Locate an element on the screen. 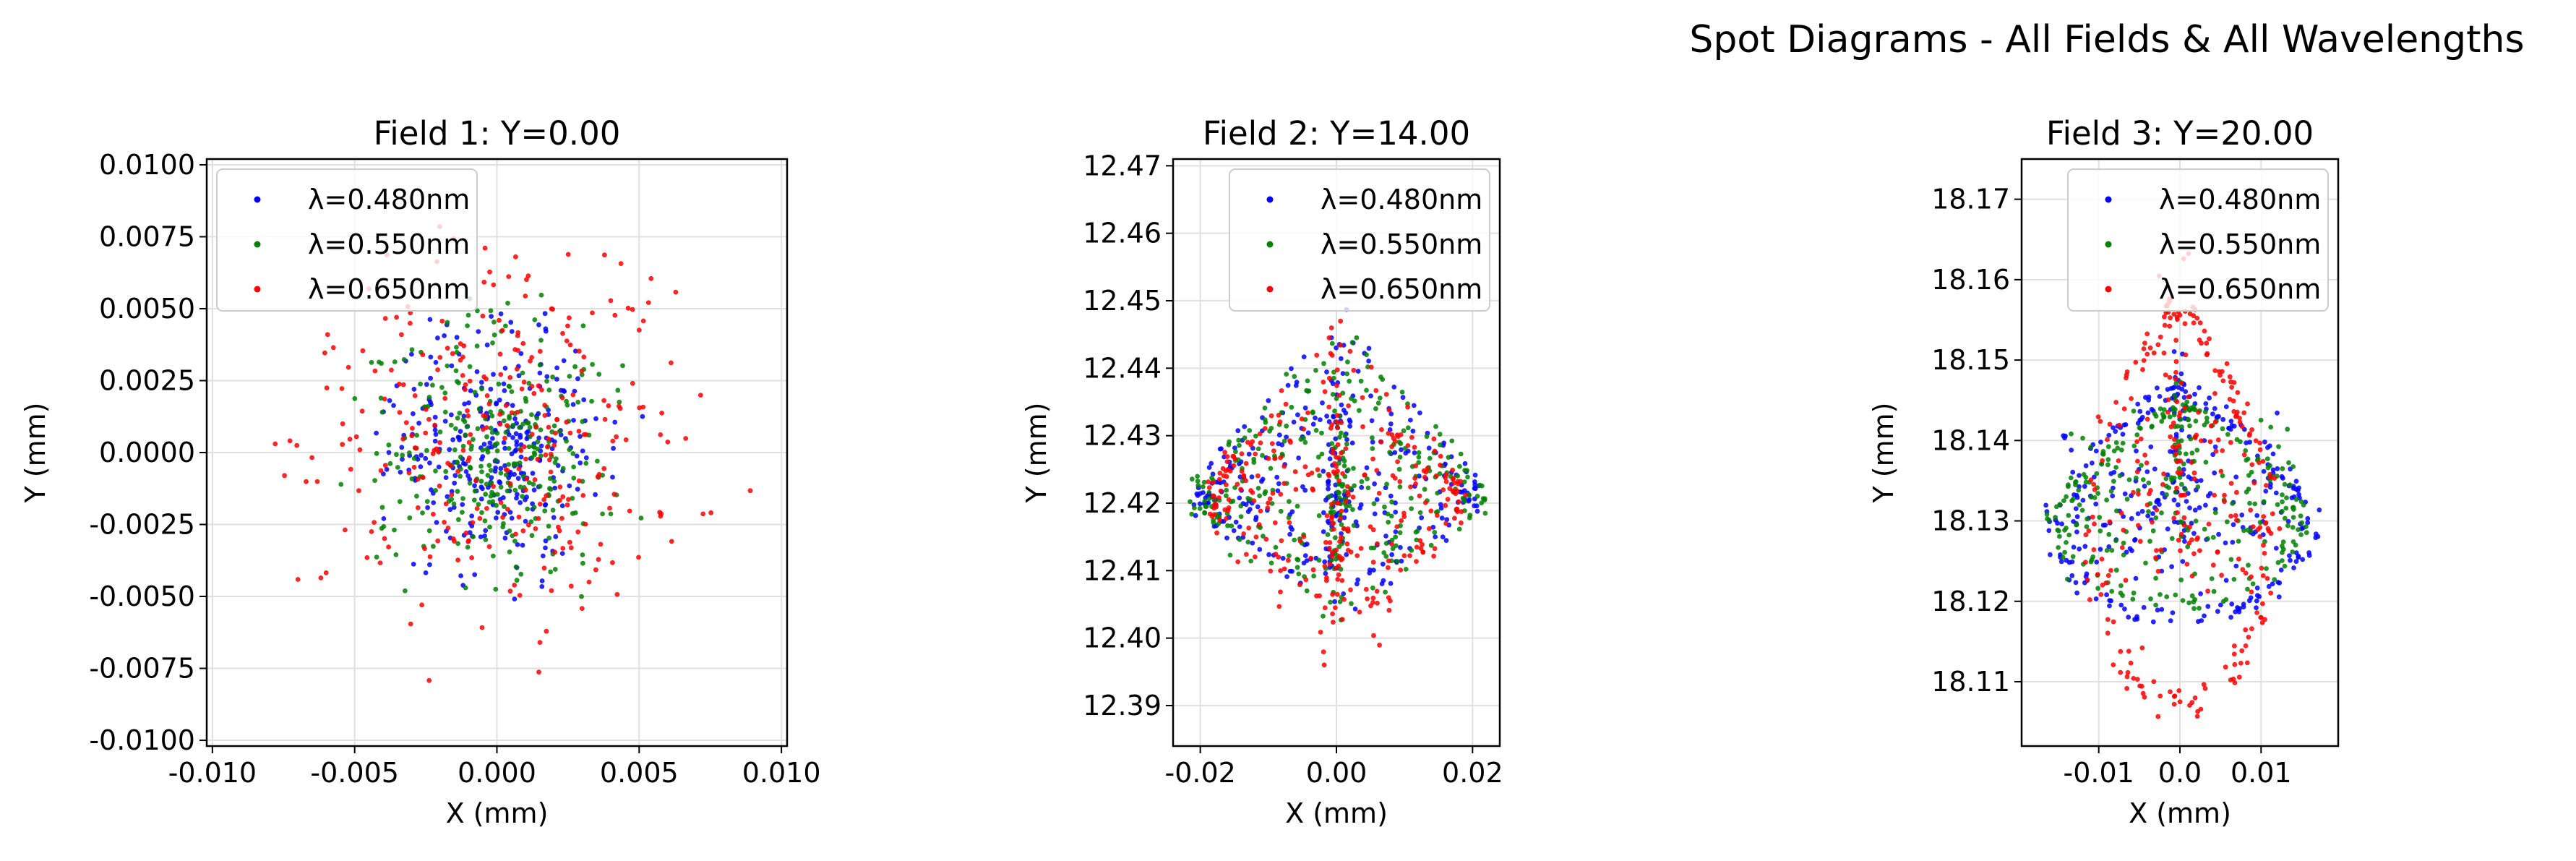  legend-label: λ=0.550nm is located at coordinates (389, 244).